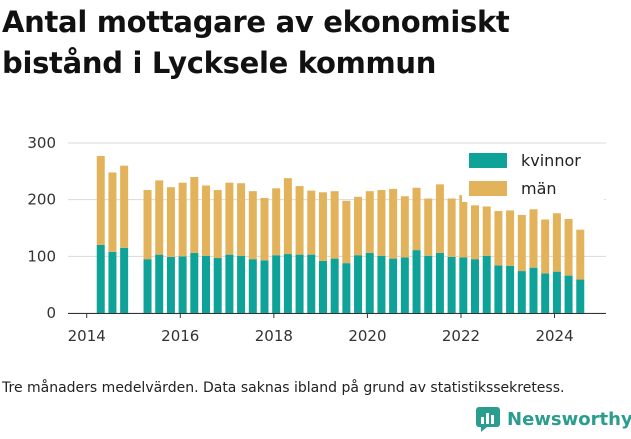 The height and width of the screenshot is (439, 631). Describe the element at coordinates (551, 160) in the screenshot. I see `legend-label-kvinnor: kvinnor` at that location.